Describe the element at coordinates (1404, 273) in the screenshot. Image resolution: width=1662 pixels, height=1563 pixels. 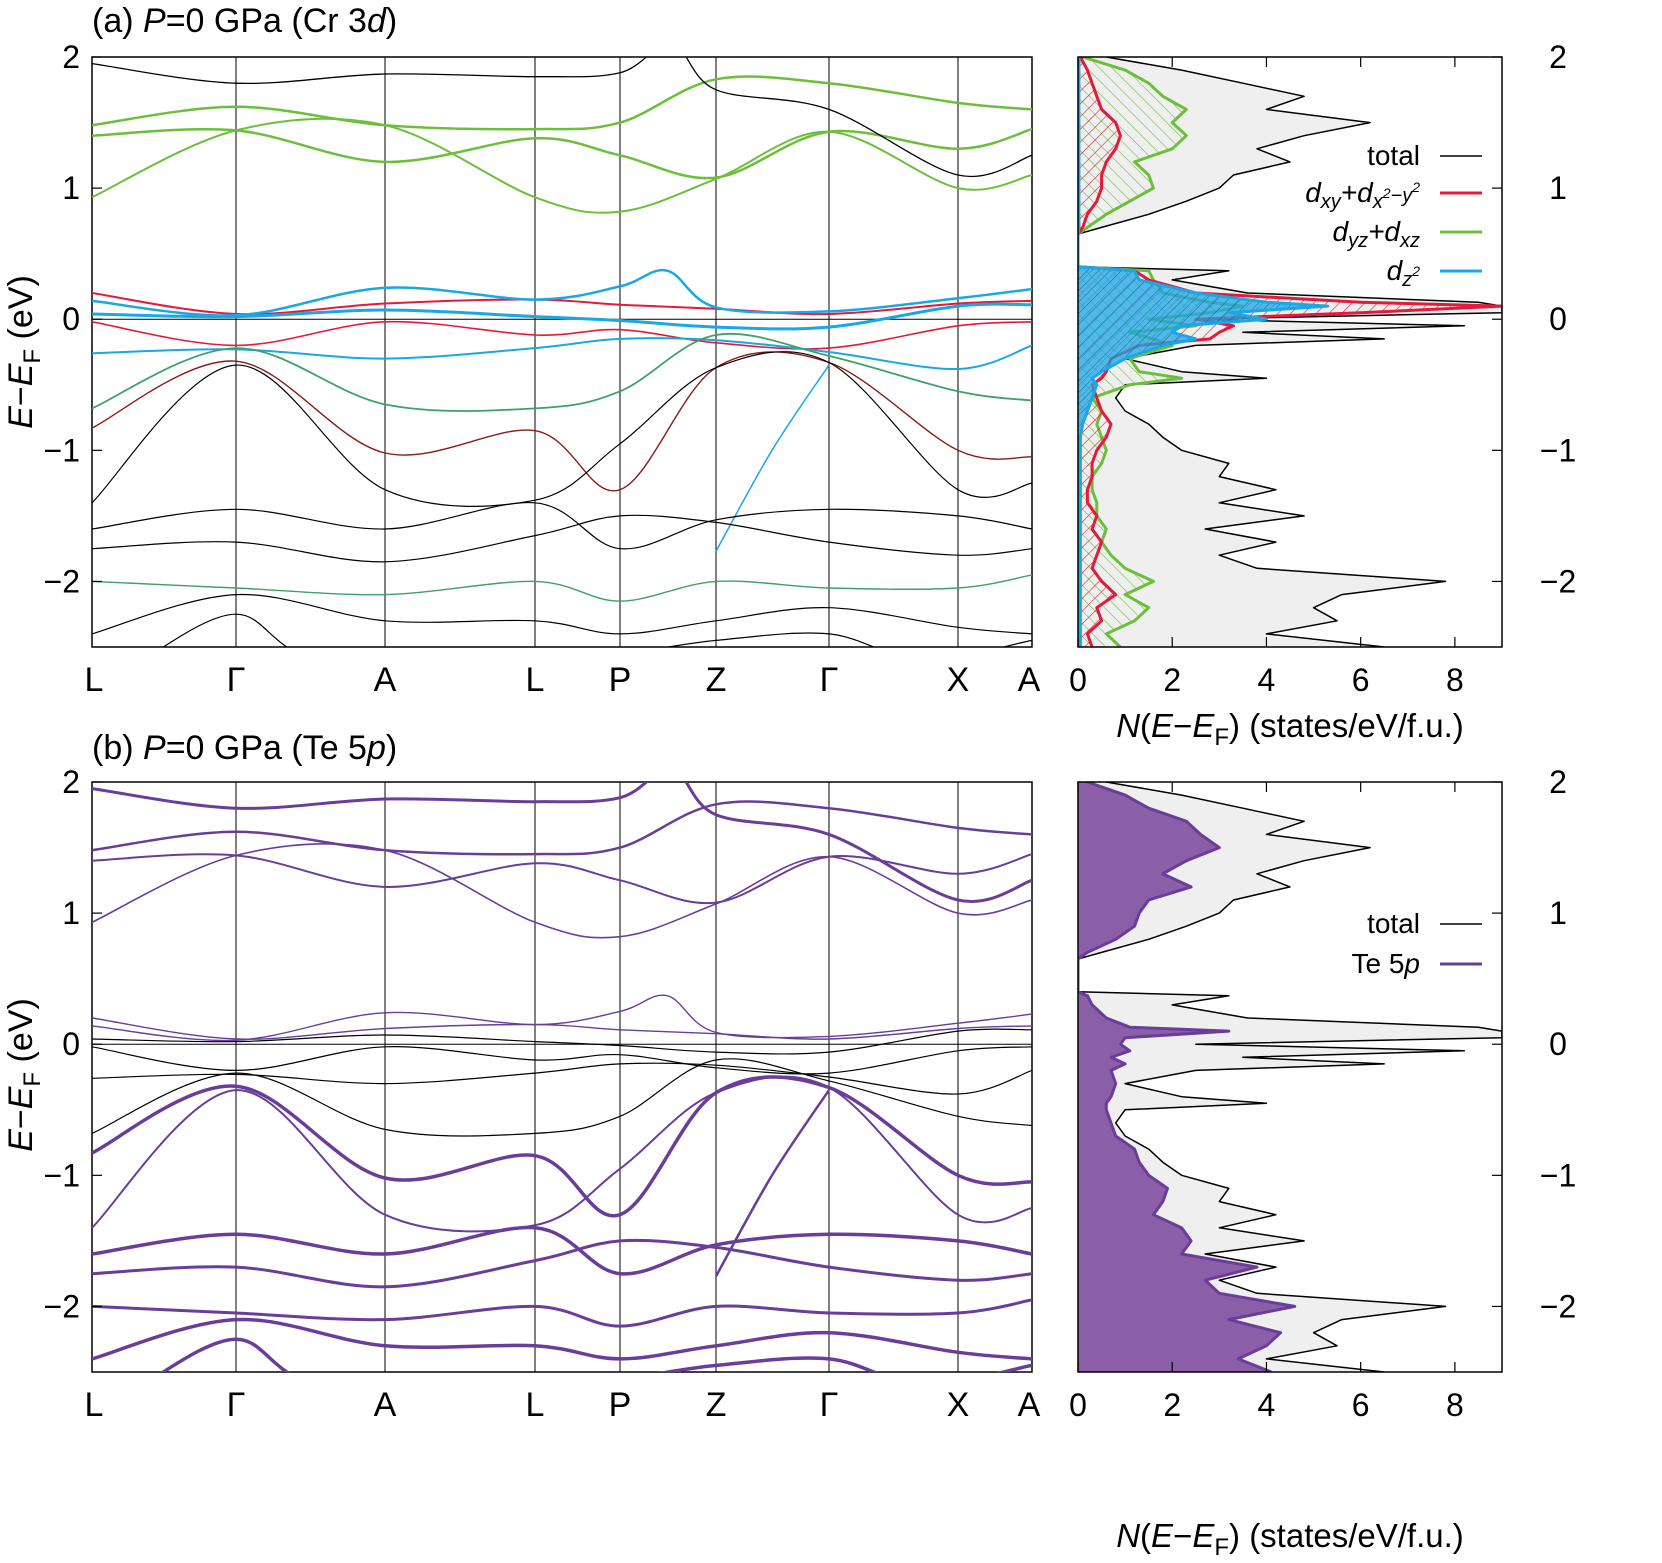
I see `legend-dz2-label: dz2` at that location.